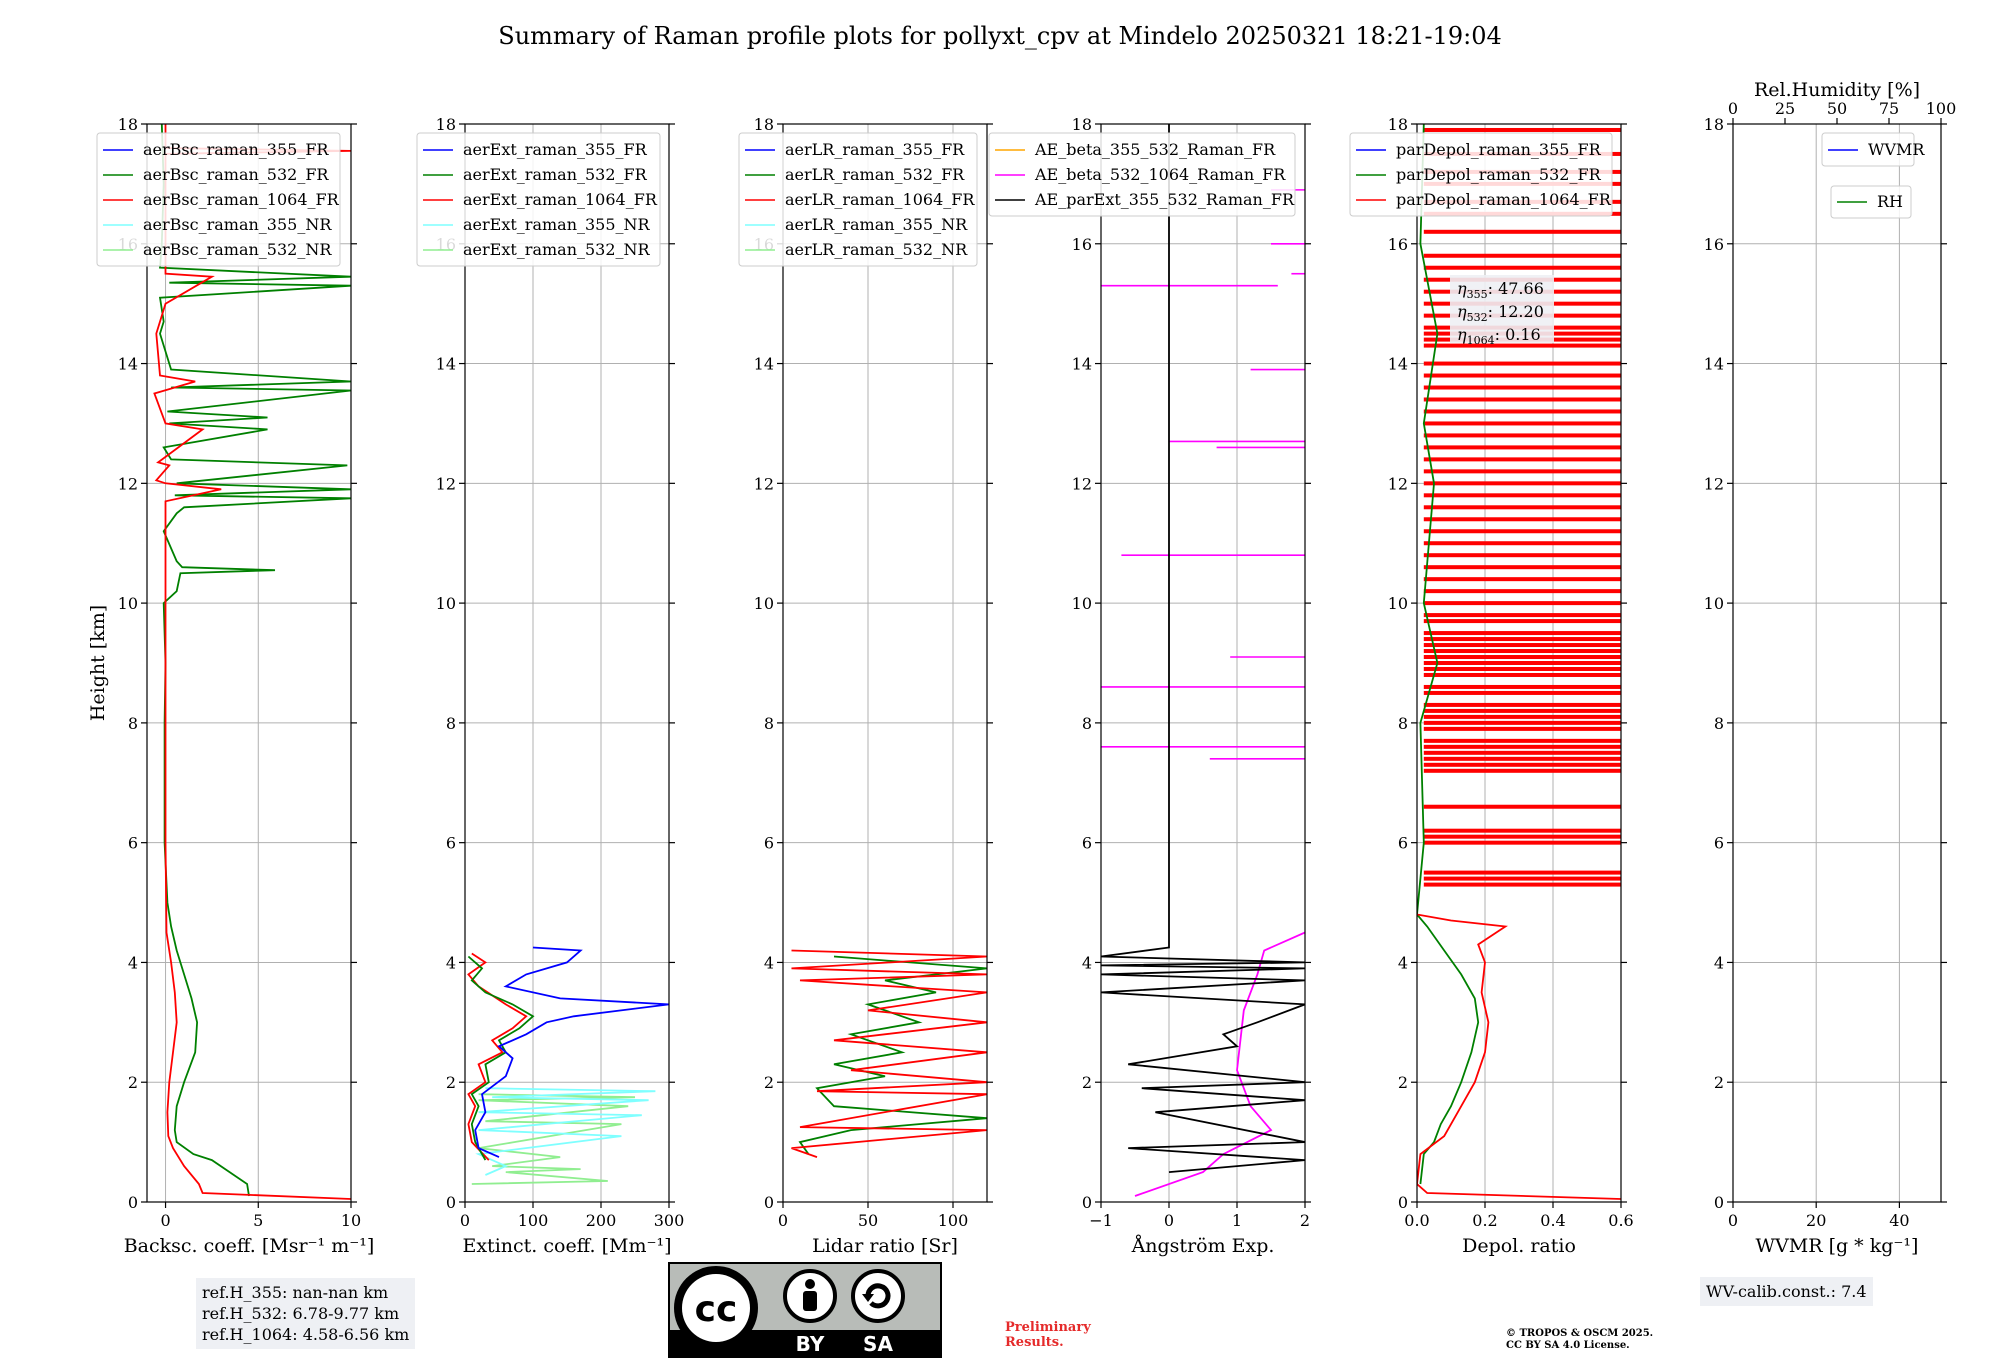 This screenshot has width=2000, height=1360. What do you see at coordinates (1164, 199) in the screenshot?
I see `legend-entry: AE_parExt_355_532_Raman_FR` at bounding box center [1164, 199].